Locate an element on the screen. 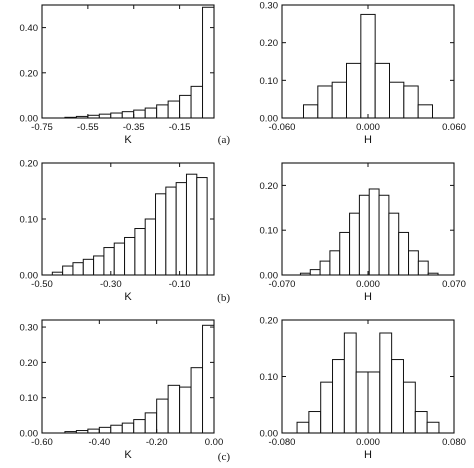 Image resolution: width=474 pixels, height=468 pixels. x-tick-label: -0.20 is located at coordinates (157, 442).